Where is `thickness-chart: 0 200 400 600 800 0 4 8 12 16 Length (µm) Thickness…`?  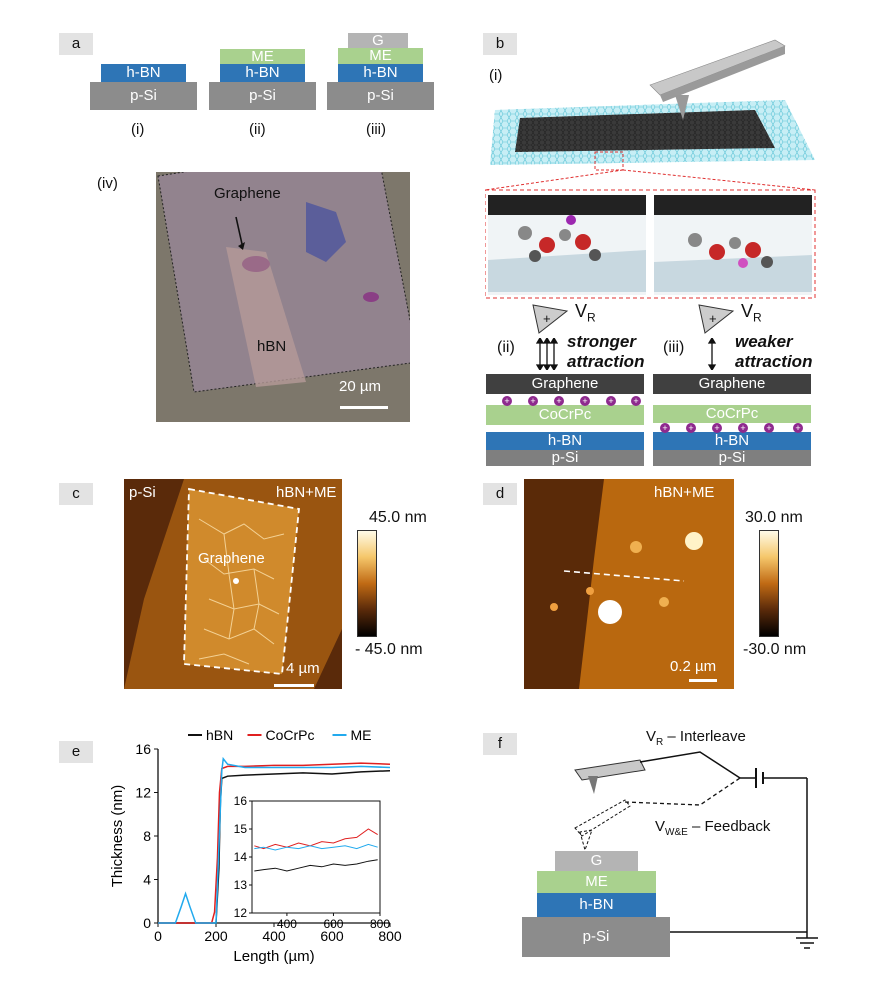 thickness-chart: 0 200 400 600 800 0 4 8 12 16 Length (µm) Thickness… is located at coordinates (255, 846).